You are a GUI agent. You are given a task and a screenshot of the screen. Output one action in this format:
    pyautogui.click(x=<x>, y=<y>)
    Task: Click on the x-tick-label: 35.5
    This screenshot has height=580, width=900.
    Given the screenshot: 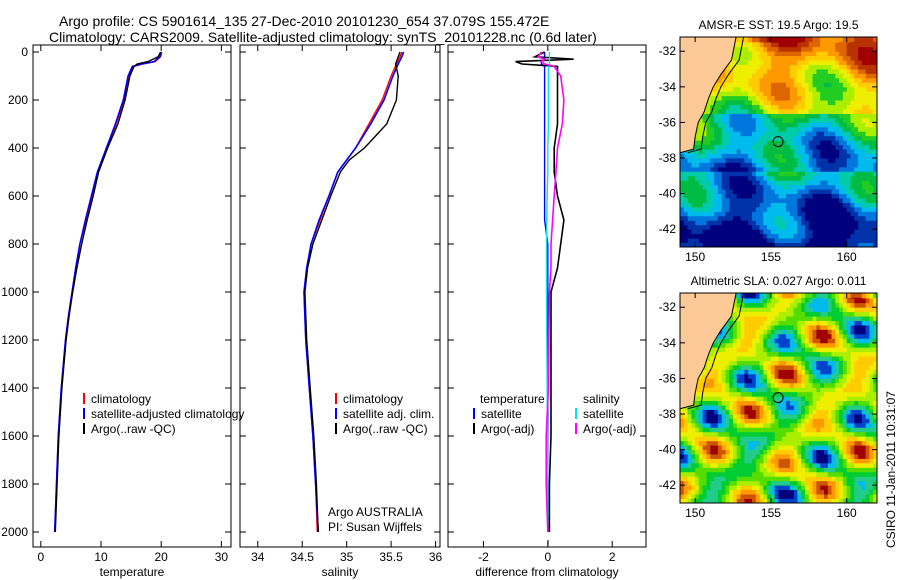 What is the action you would take?
    pyautogui.click(x=391, y=557)
    